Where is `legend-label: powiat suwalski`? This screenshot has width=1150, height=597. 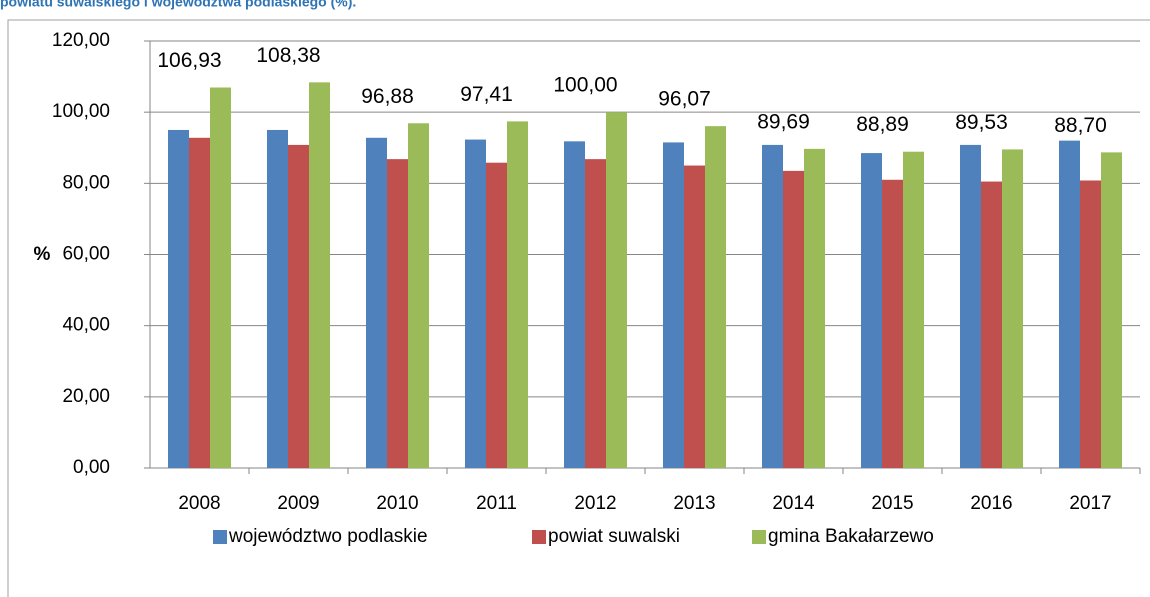 legend-label: powiat suwalski is located at coordinates (614, 536).